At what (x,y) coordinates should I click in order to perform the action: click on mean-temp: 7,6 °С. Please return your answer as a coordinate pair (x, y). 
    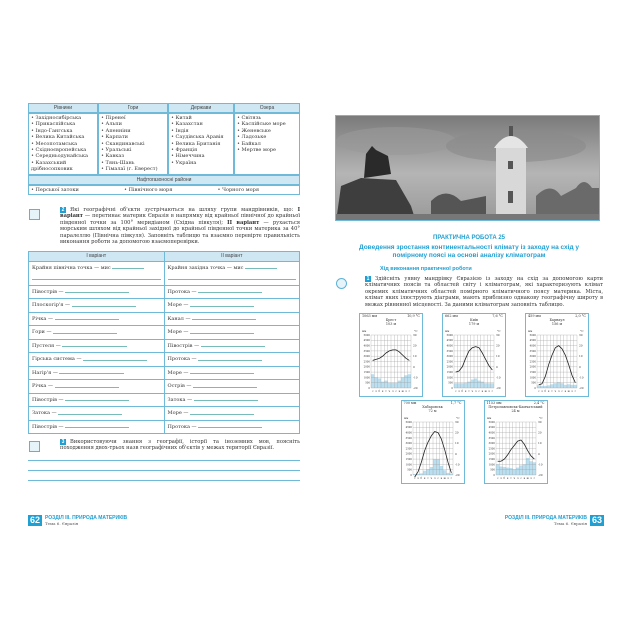
    Looking at the image, I should click on (497, 316).